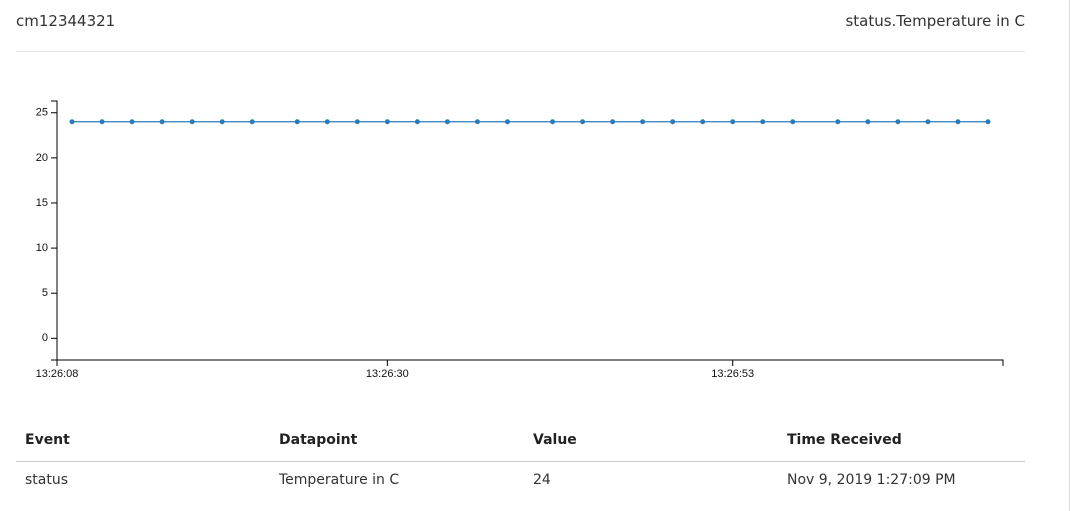  What do you see at coordinates (1069, 255) in the screenshot?
I see `scrollbar` at bounding box center [1069, 255].